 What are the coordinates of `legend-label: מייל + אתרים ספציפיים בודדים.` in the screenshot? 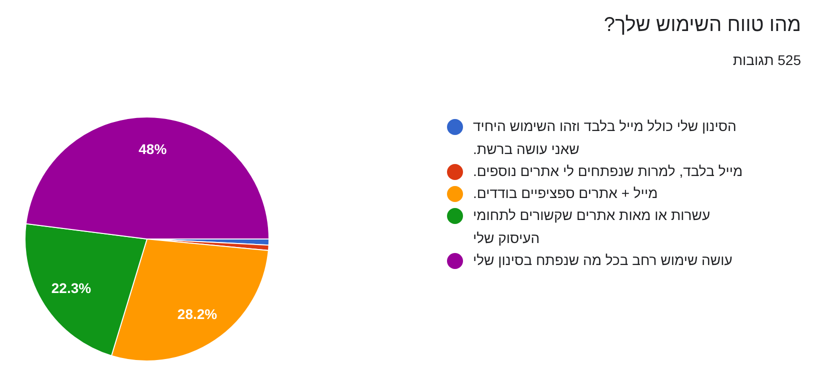 It's located at (566, 193).